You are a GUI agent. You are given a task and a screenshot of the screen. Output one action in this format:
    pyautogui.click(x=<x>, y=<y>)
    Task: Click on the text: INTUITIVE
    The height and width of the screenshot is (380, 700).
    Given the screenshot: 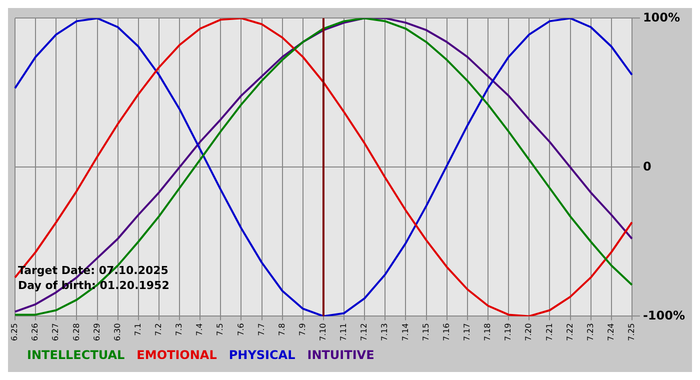 What is the action you would take?
    pyautogui.click(x=340, y=355)
    